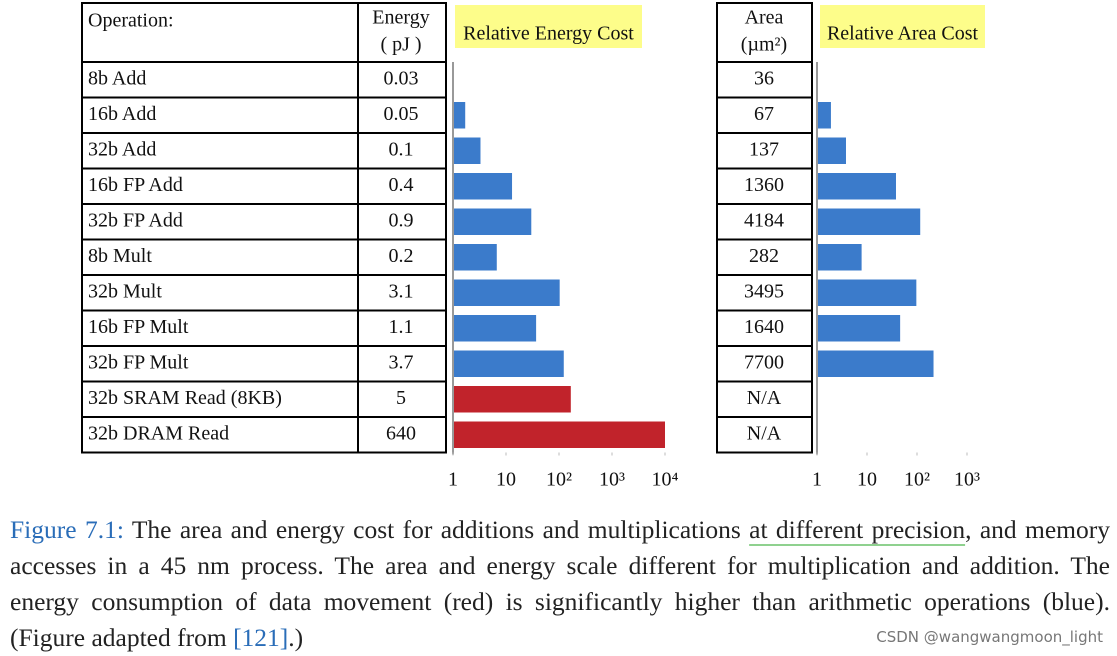  What do you see at coordinates (401, 78) in the screenshot?
I see `energy-value: 0.03` at bounding box center [401, 78].